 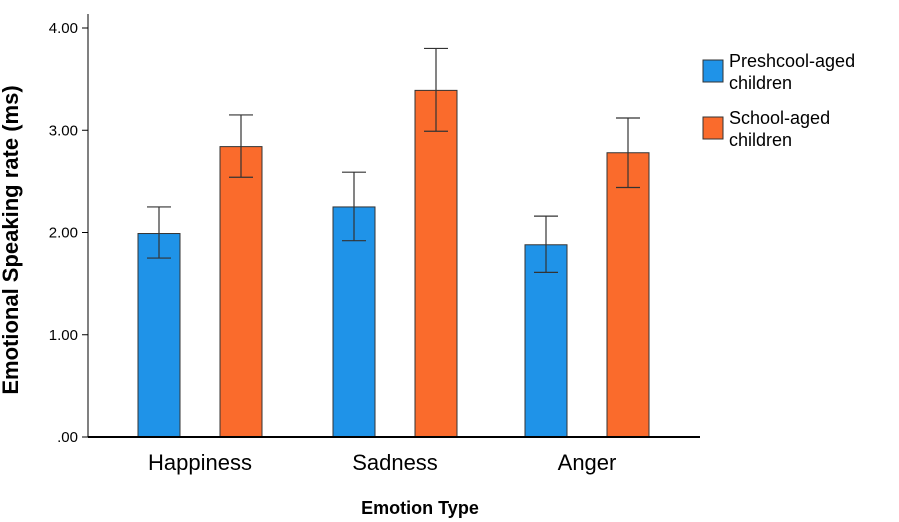 What do you see at coordinates (63, 335) in the screenshot?
I see `y-tick-label: 1.00` at bounding box center [63, 335].